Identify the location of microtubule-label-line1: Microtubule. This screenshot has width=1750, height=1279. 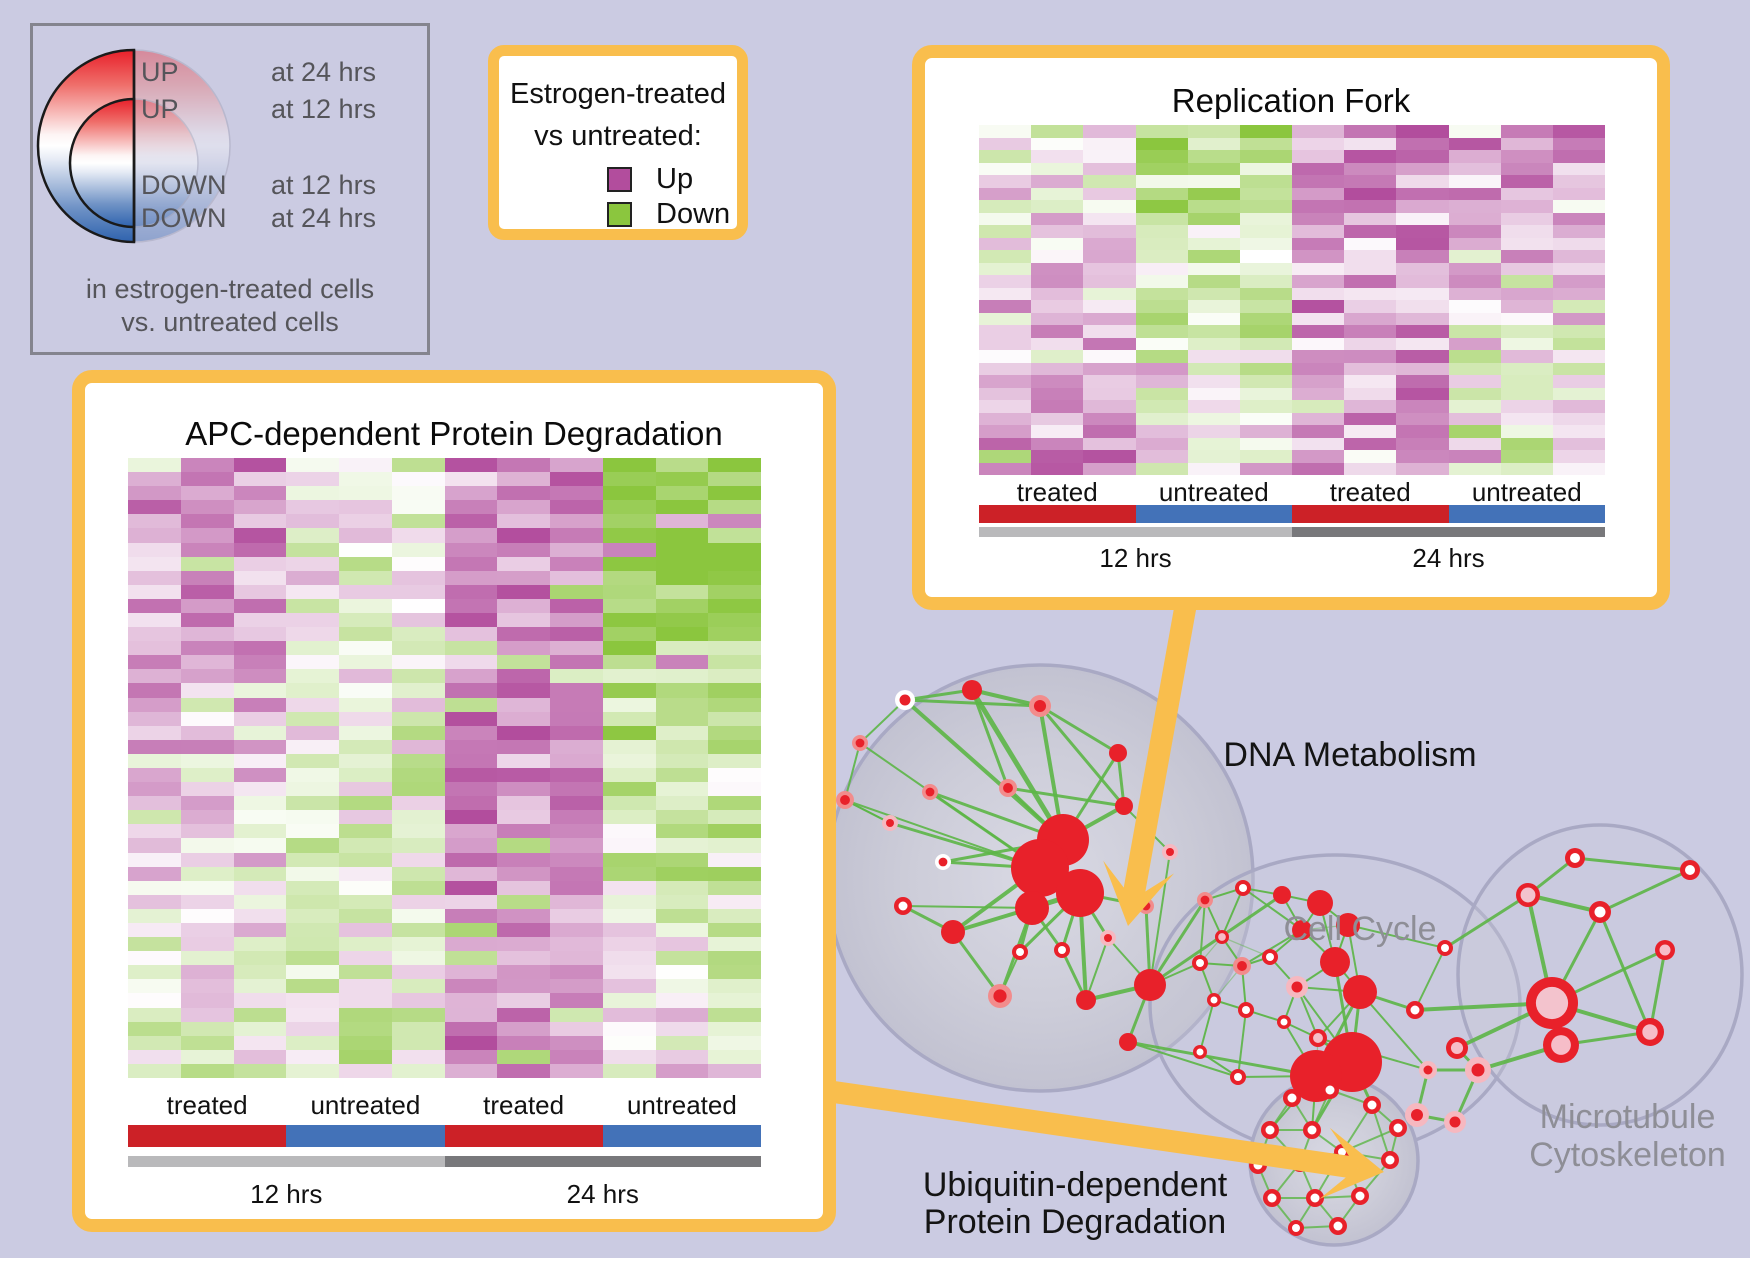
(1627, 1117).